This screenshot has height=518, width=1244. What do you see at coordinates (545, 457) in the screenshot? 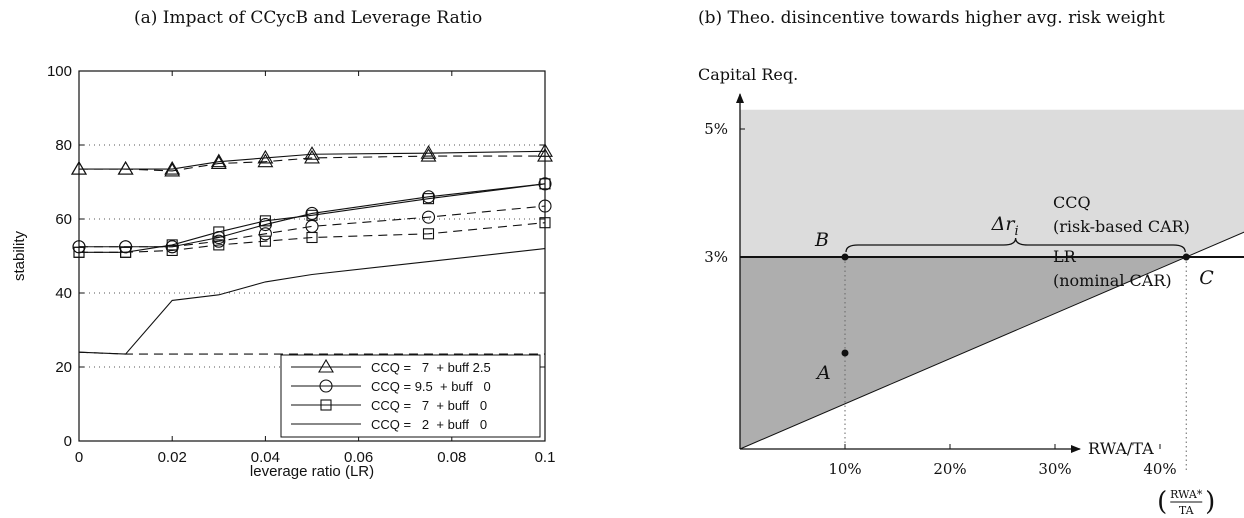
I see `x-tick-label: 0.1` at bounding box center [545, 457].